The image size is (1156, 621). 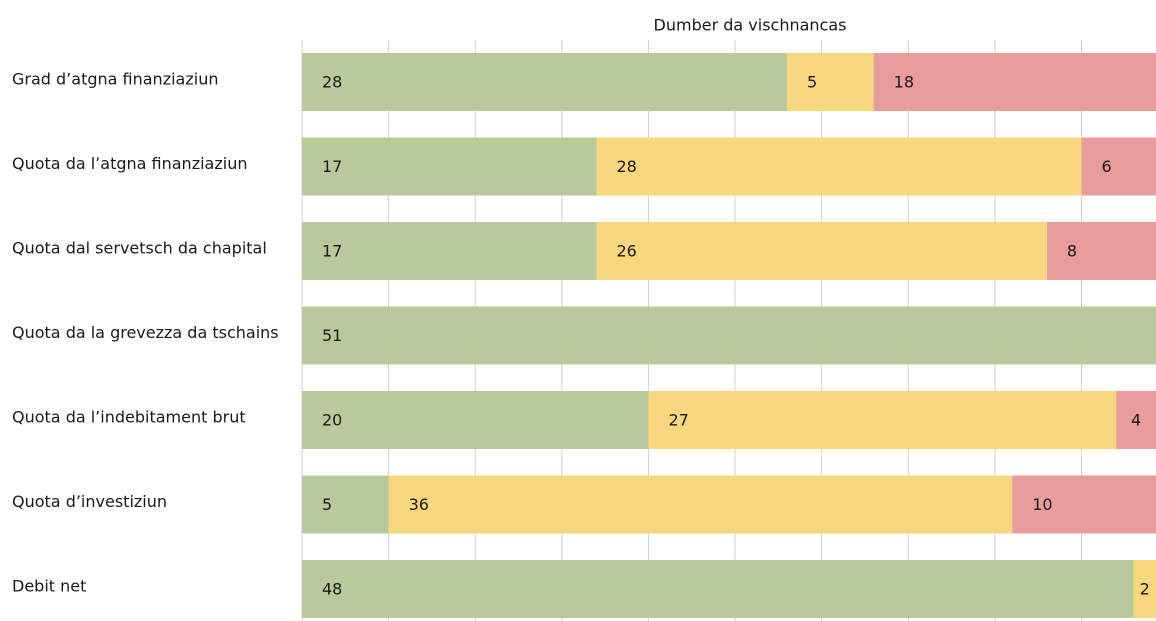 What do you see at coordinates (419, 504) in the screenshot?
I see `data-label: 36` at bounding box center [419, 504].